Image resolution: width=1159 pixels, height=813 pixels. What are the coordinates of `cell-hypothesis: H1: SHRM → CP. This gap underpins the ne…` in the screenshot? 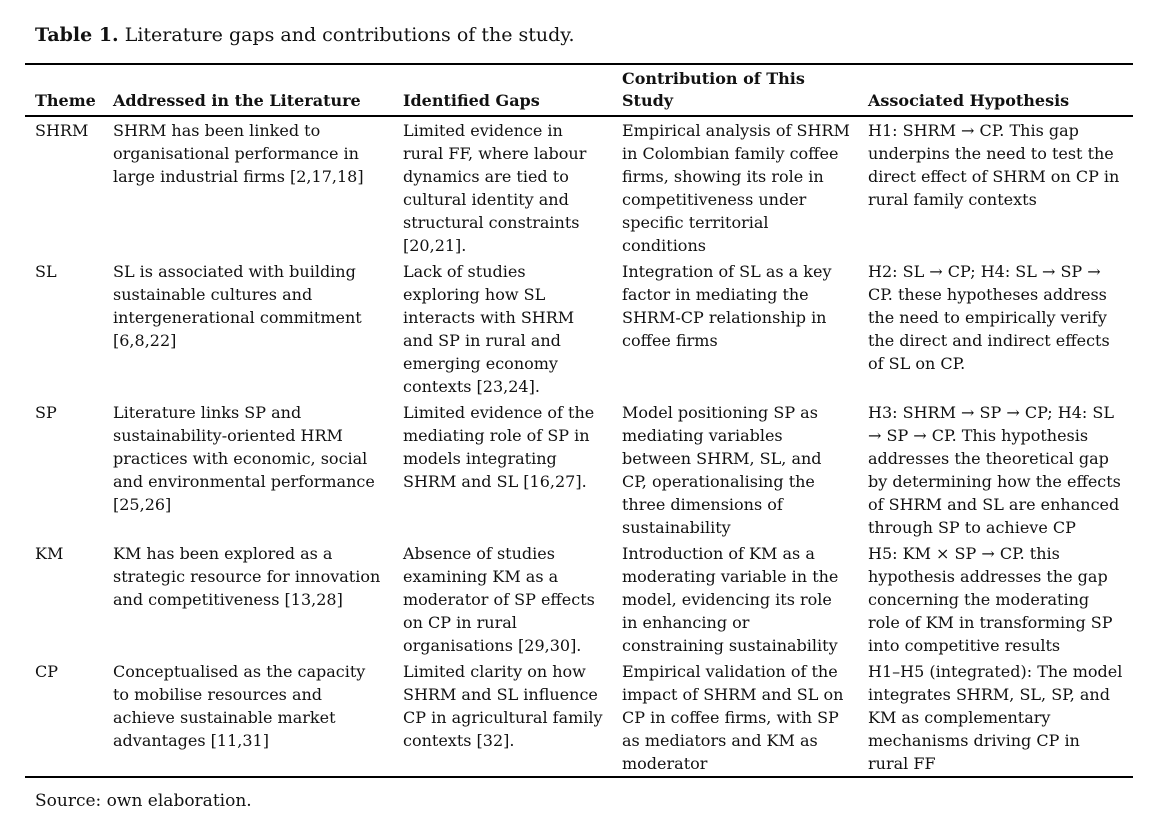 It's located at (994, 165).